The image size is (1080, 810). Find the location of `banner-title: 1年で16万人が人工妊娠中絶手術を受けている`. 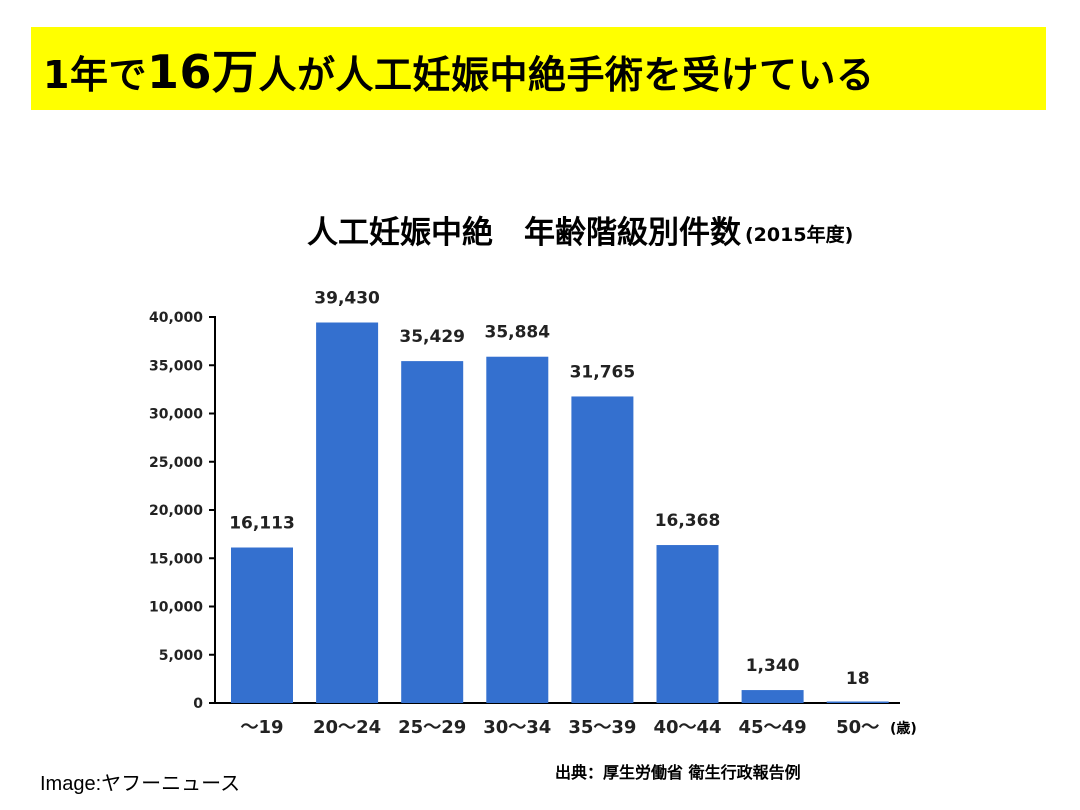

banner-title: 1年で16万人が人工妊娠中絶手術を受けている is located at coordinates (458, 69).